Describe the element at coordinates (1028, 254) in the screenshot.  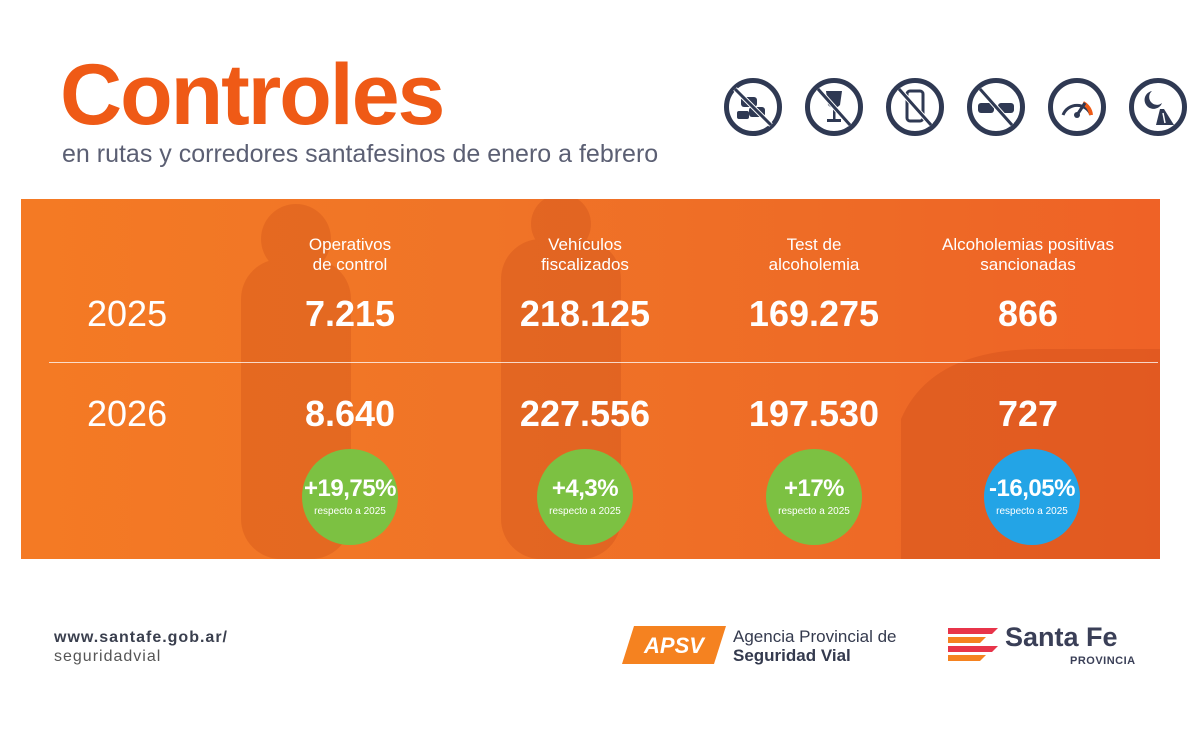
I see `header-alcoholemias: Alcoholemias positivas sancionadas` at that location.